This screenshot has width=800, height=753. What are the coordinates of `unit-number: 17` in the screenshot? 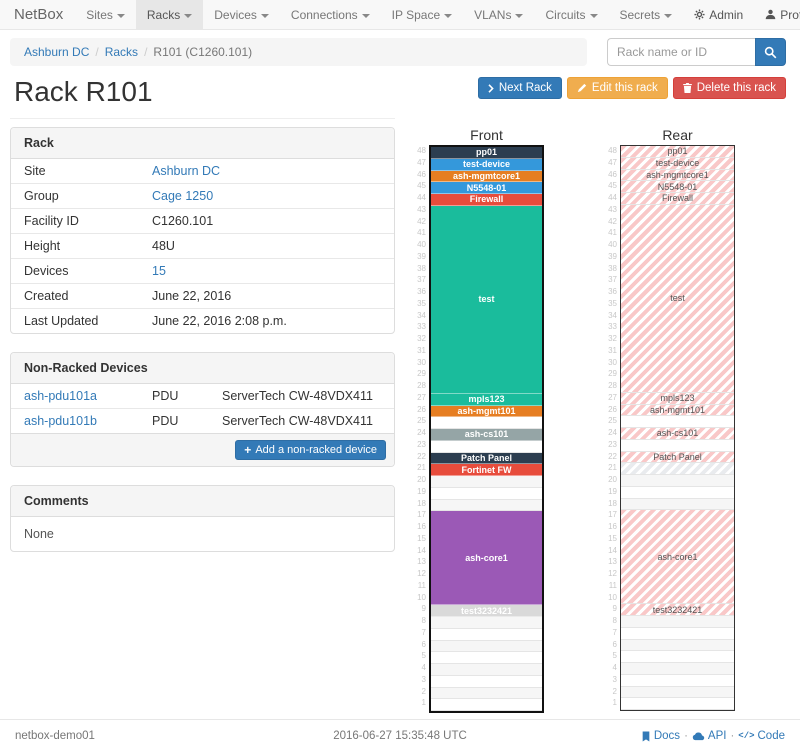 It's located at (612, 515).